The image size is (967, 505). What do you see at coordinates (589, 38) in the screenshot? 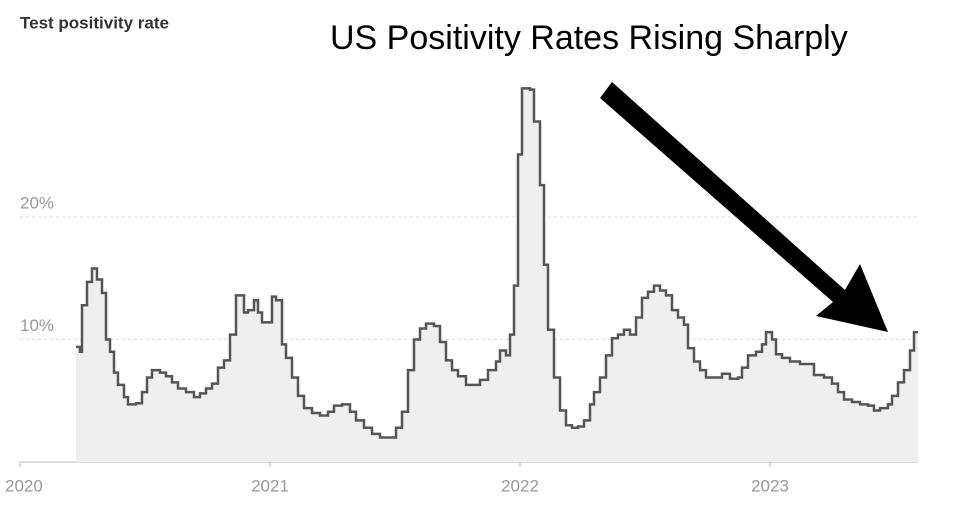
I see `annotation: US Positivity Rates Rising Sharply` at bounding box center [589, 38].